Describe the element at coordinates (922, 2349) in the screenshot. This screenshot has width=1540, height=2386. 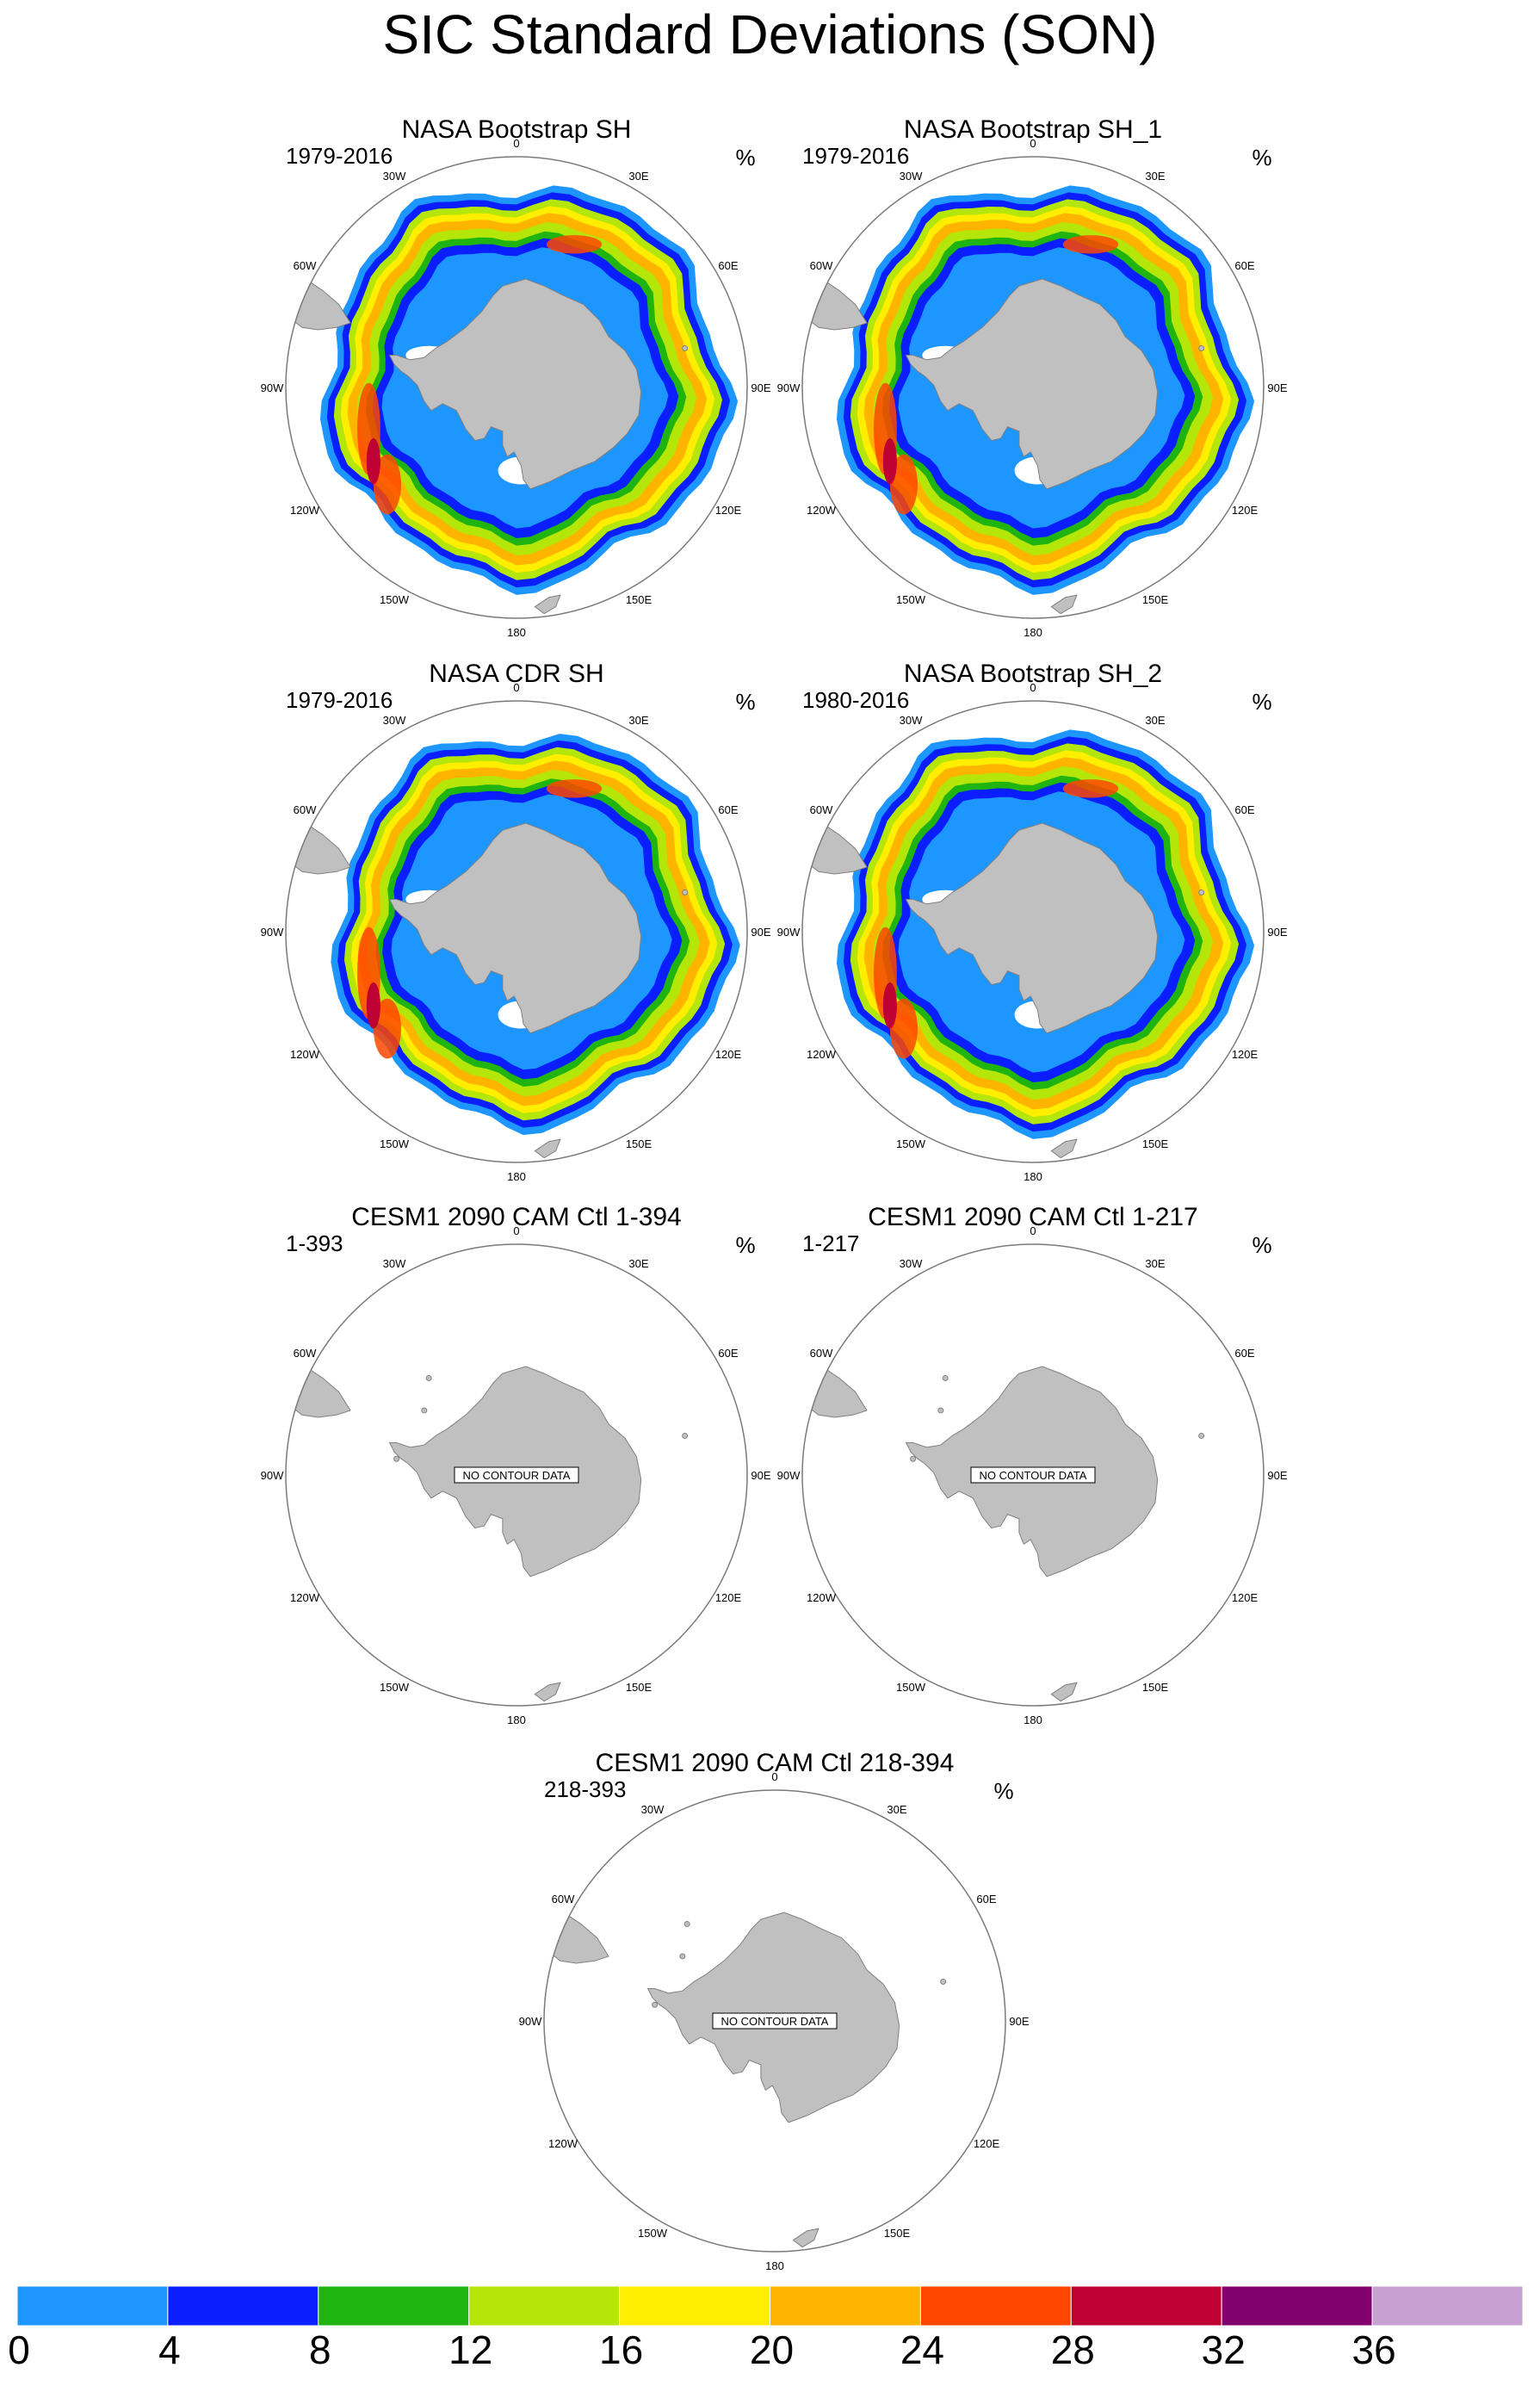
I see `colorbar-tick-label: 24` at that location.